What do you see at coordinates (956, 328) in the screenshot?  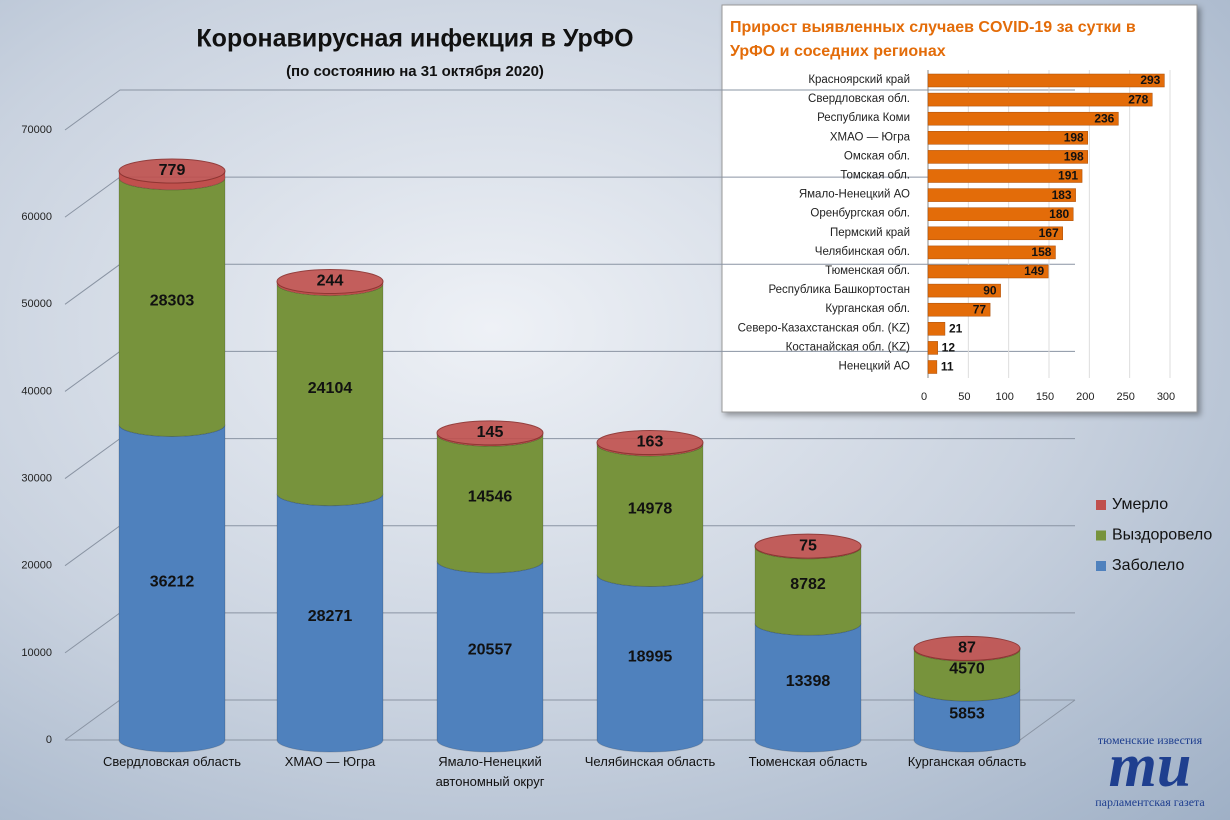 I see `data-label: 21` at bounding box center [956, 328].